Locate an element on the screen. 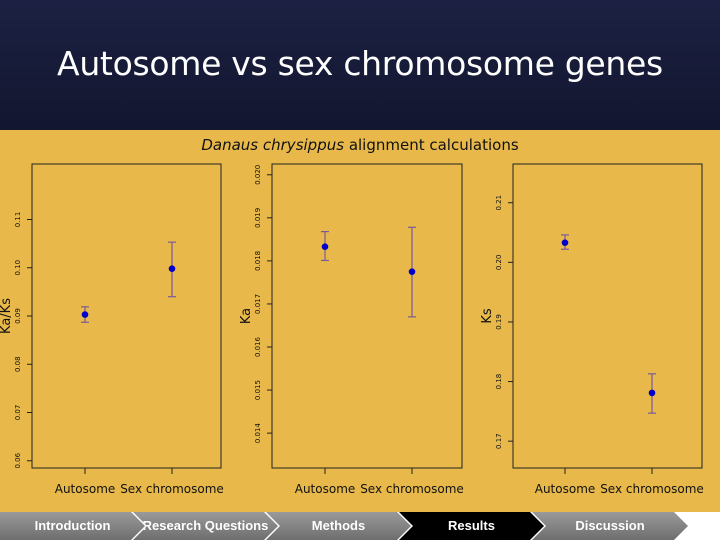 This screenshot has width=720, height=540. slide-title: Autosome vs sex chromosome genes is located at coordinates (360, 63).